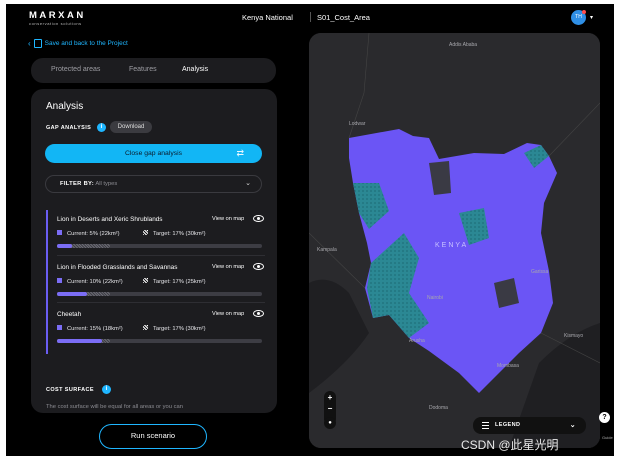 The width and height of the screenshot is (620, 460). I want to click on back-link-label: Save and back to the Project, so click(86, 43).